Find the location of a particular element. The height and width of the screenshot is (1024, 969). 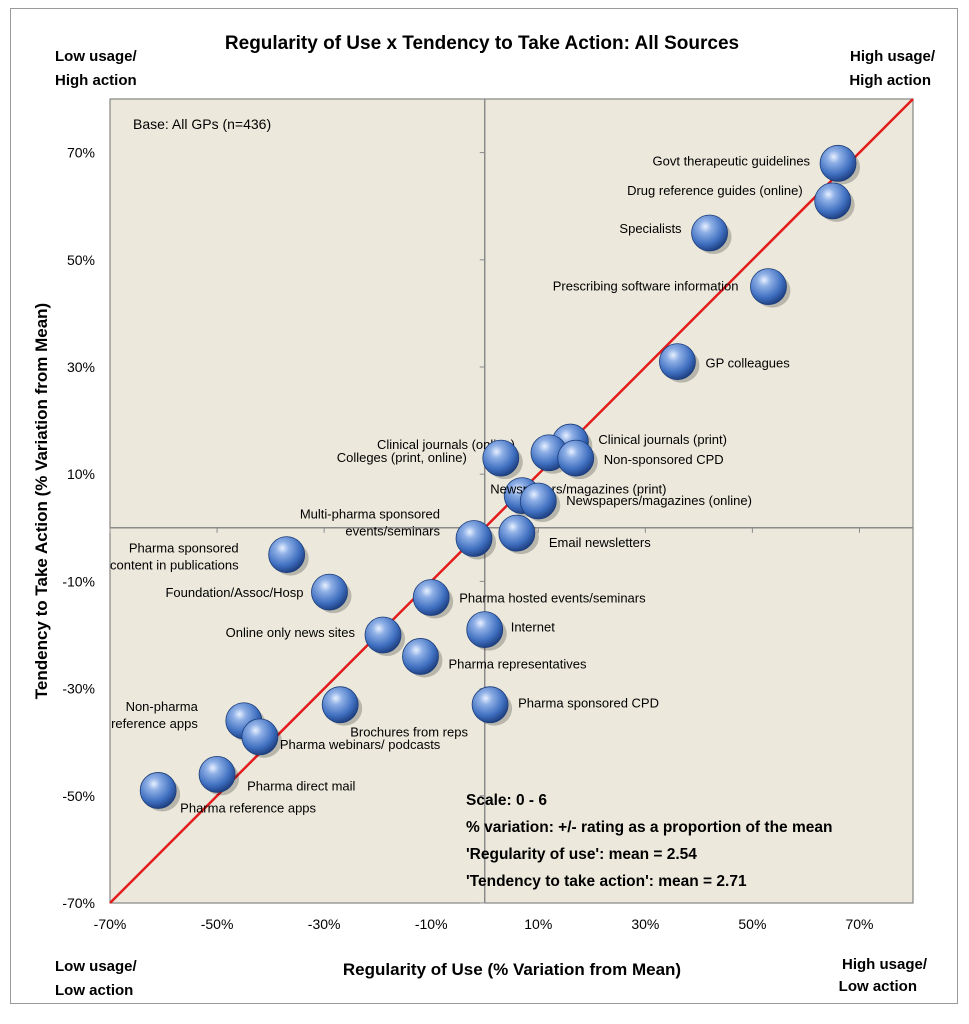

point-label: Clinical journals (online) is located at coordinates (446, 444).